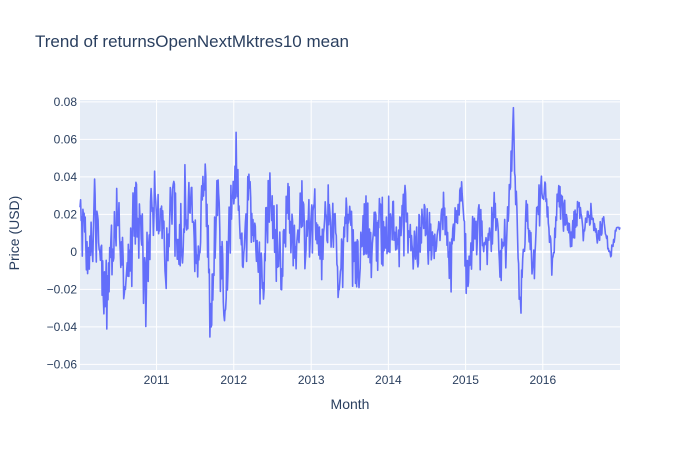 Image resolution: width=700 pixels, height=450 pixels. What do you see at coordinates (62, 364) in the screenshot?
I see `y-tick-label: −0.06` at bounding box center [62, 364].